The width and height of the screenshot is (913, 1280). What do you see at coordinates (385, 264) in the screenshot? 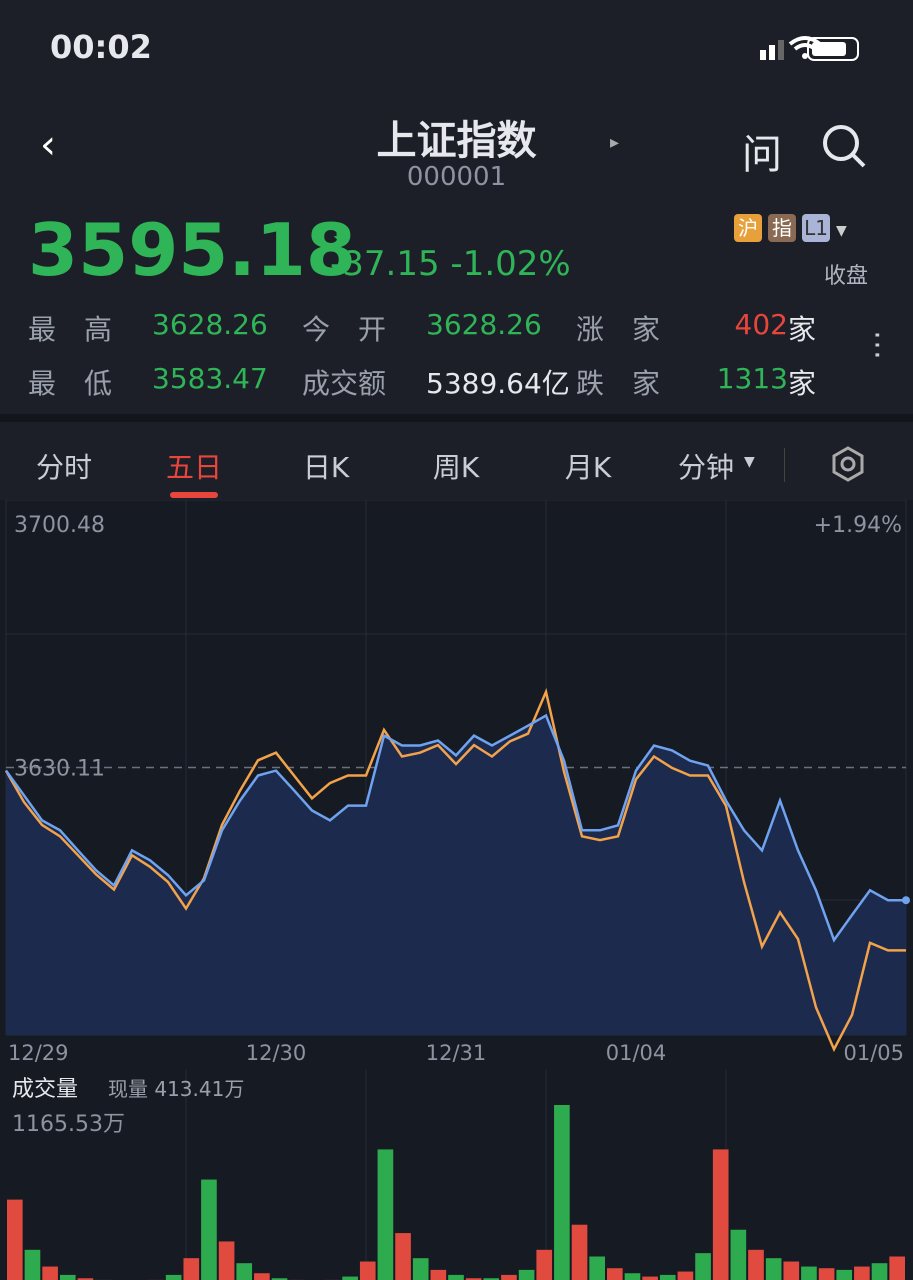
I see `change-value: -37.15` at bounding box center [385, 264].